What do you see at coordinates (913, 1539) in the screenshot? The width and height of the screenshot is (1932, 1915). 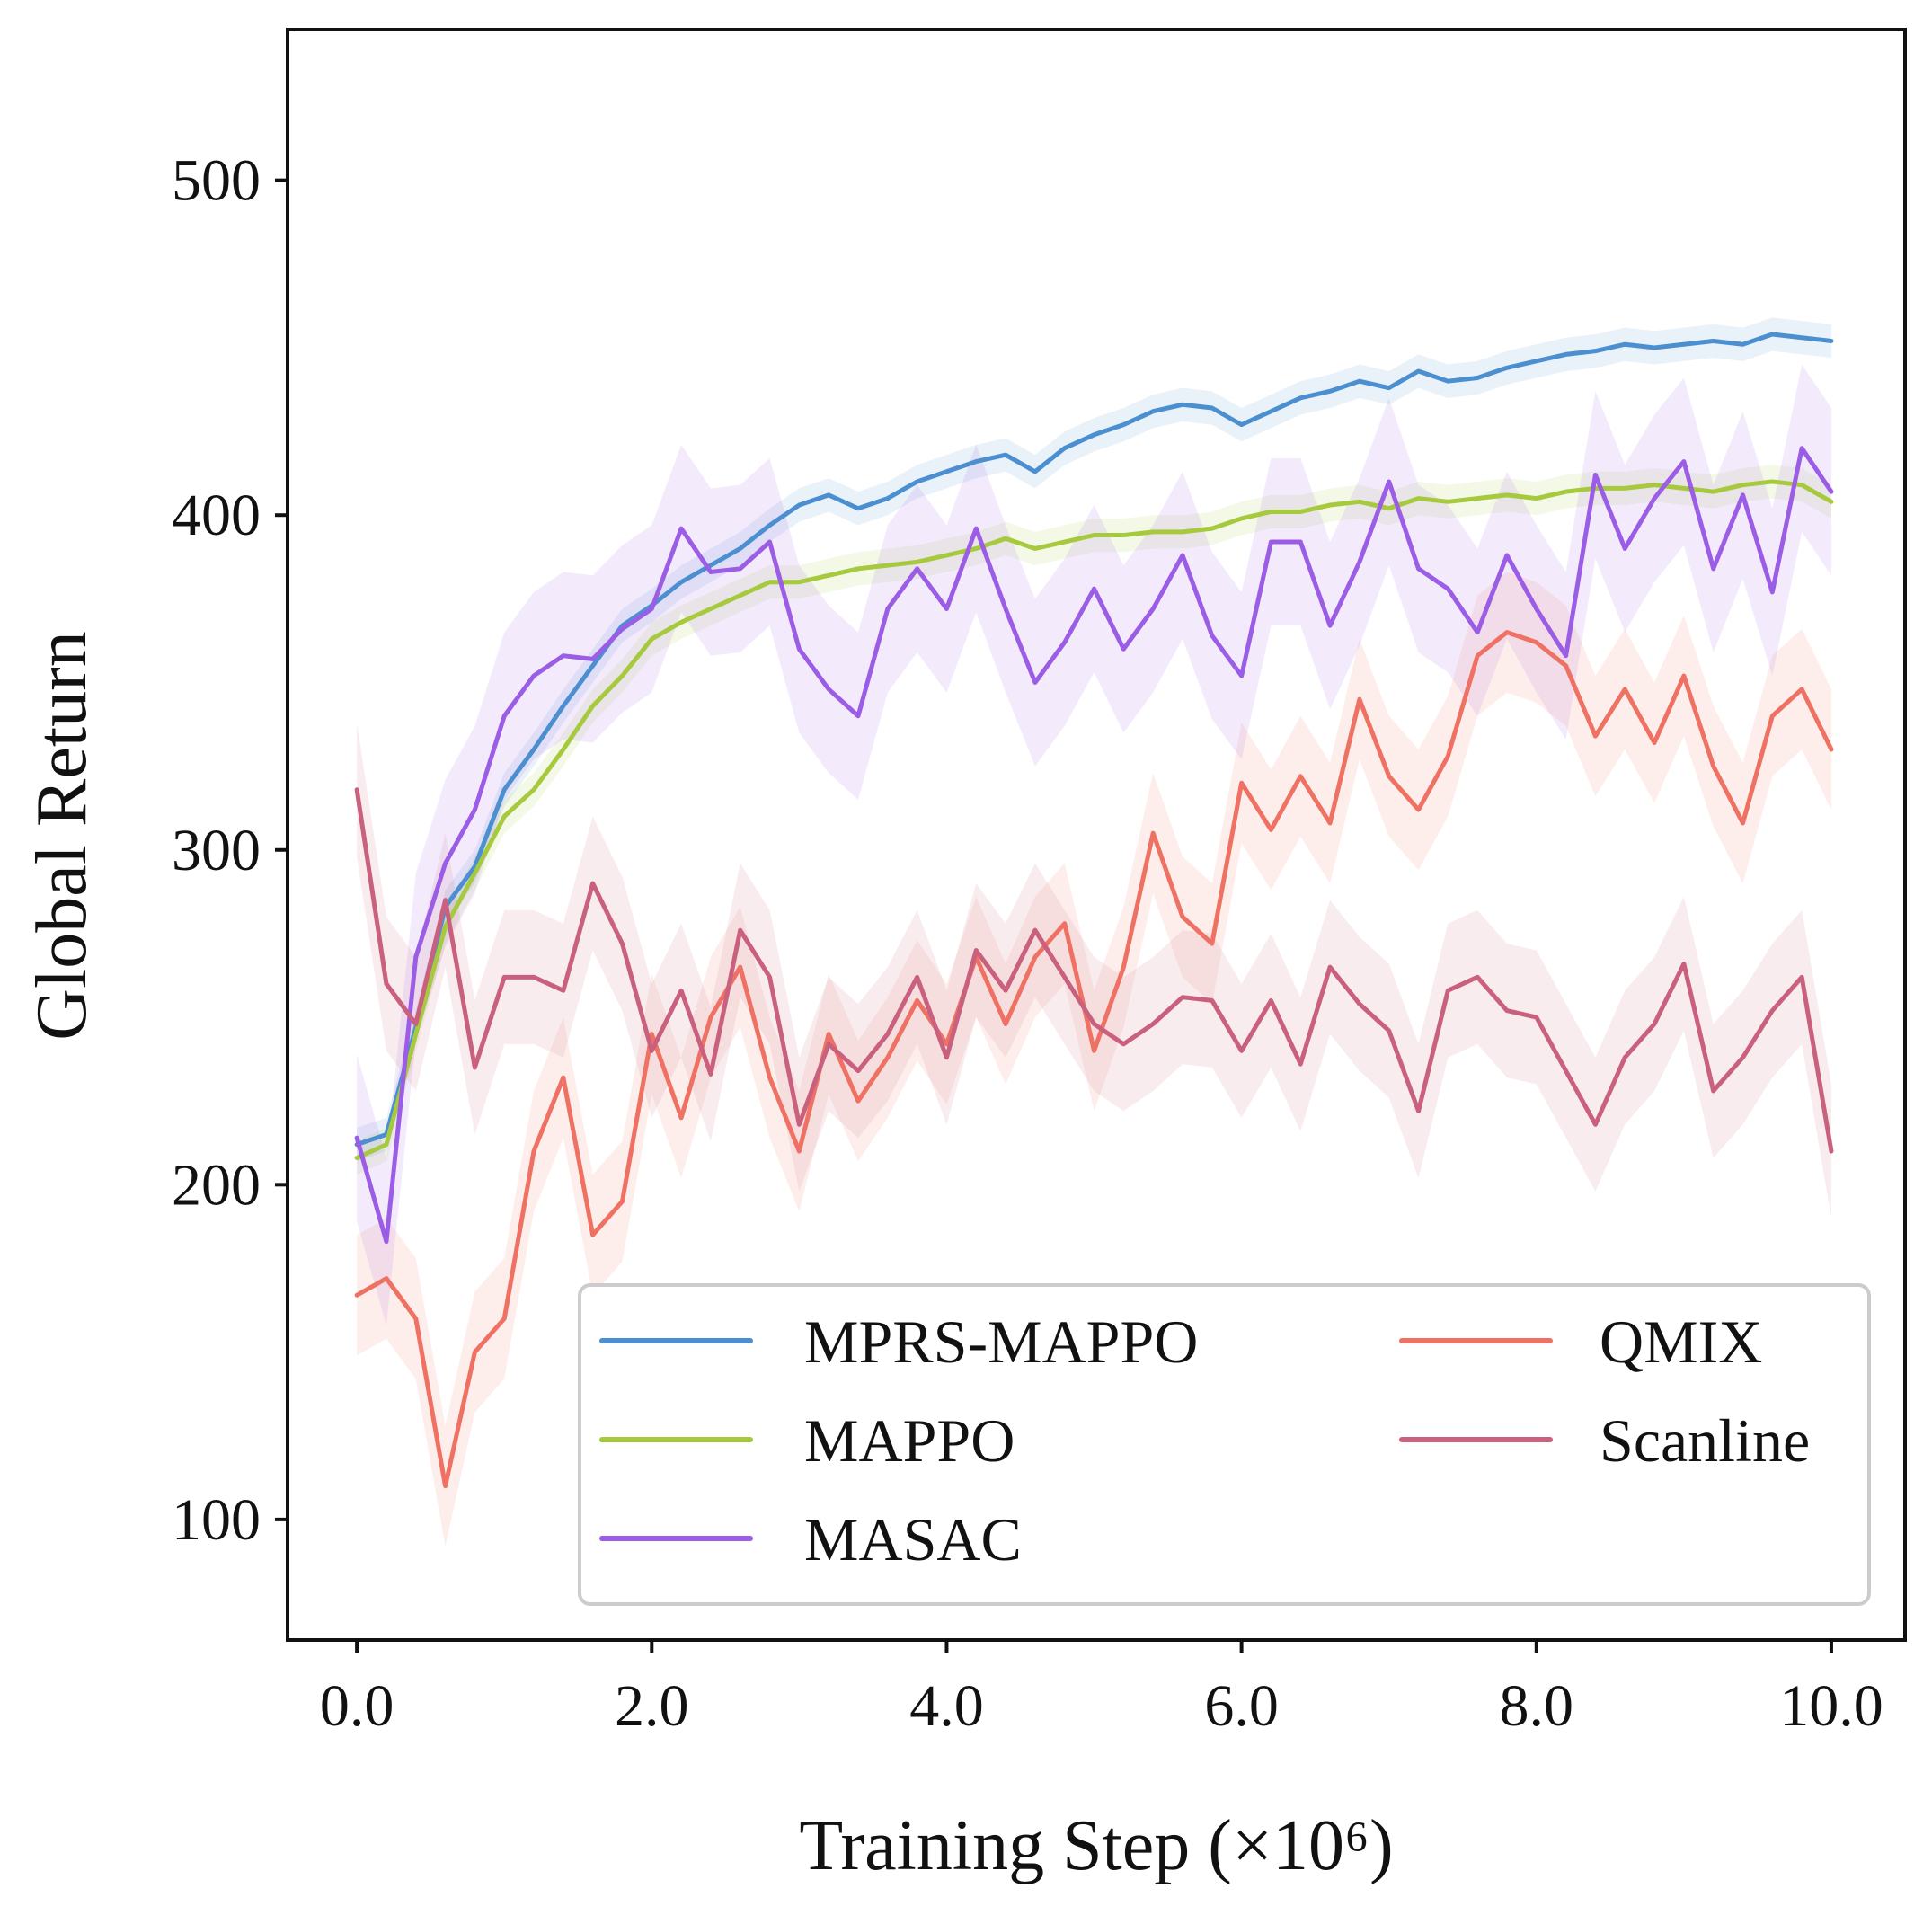 I see `legend-label-masac: MASAC` at bounding box center [913, 1539].